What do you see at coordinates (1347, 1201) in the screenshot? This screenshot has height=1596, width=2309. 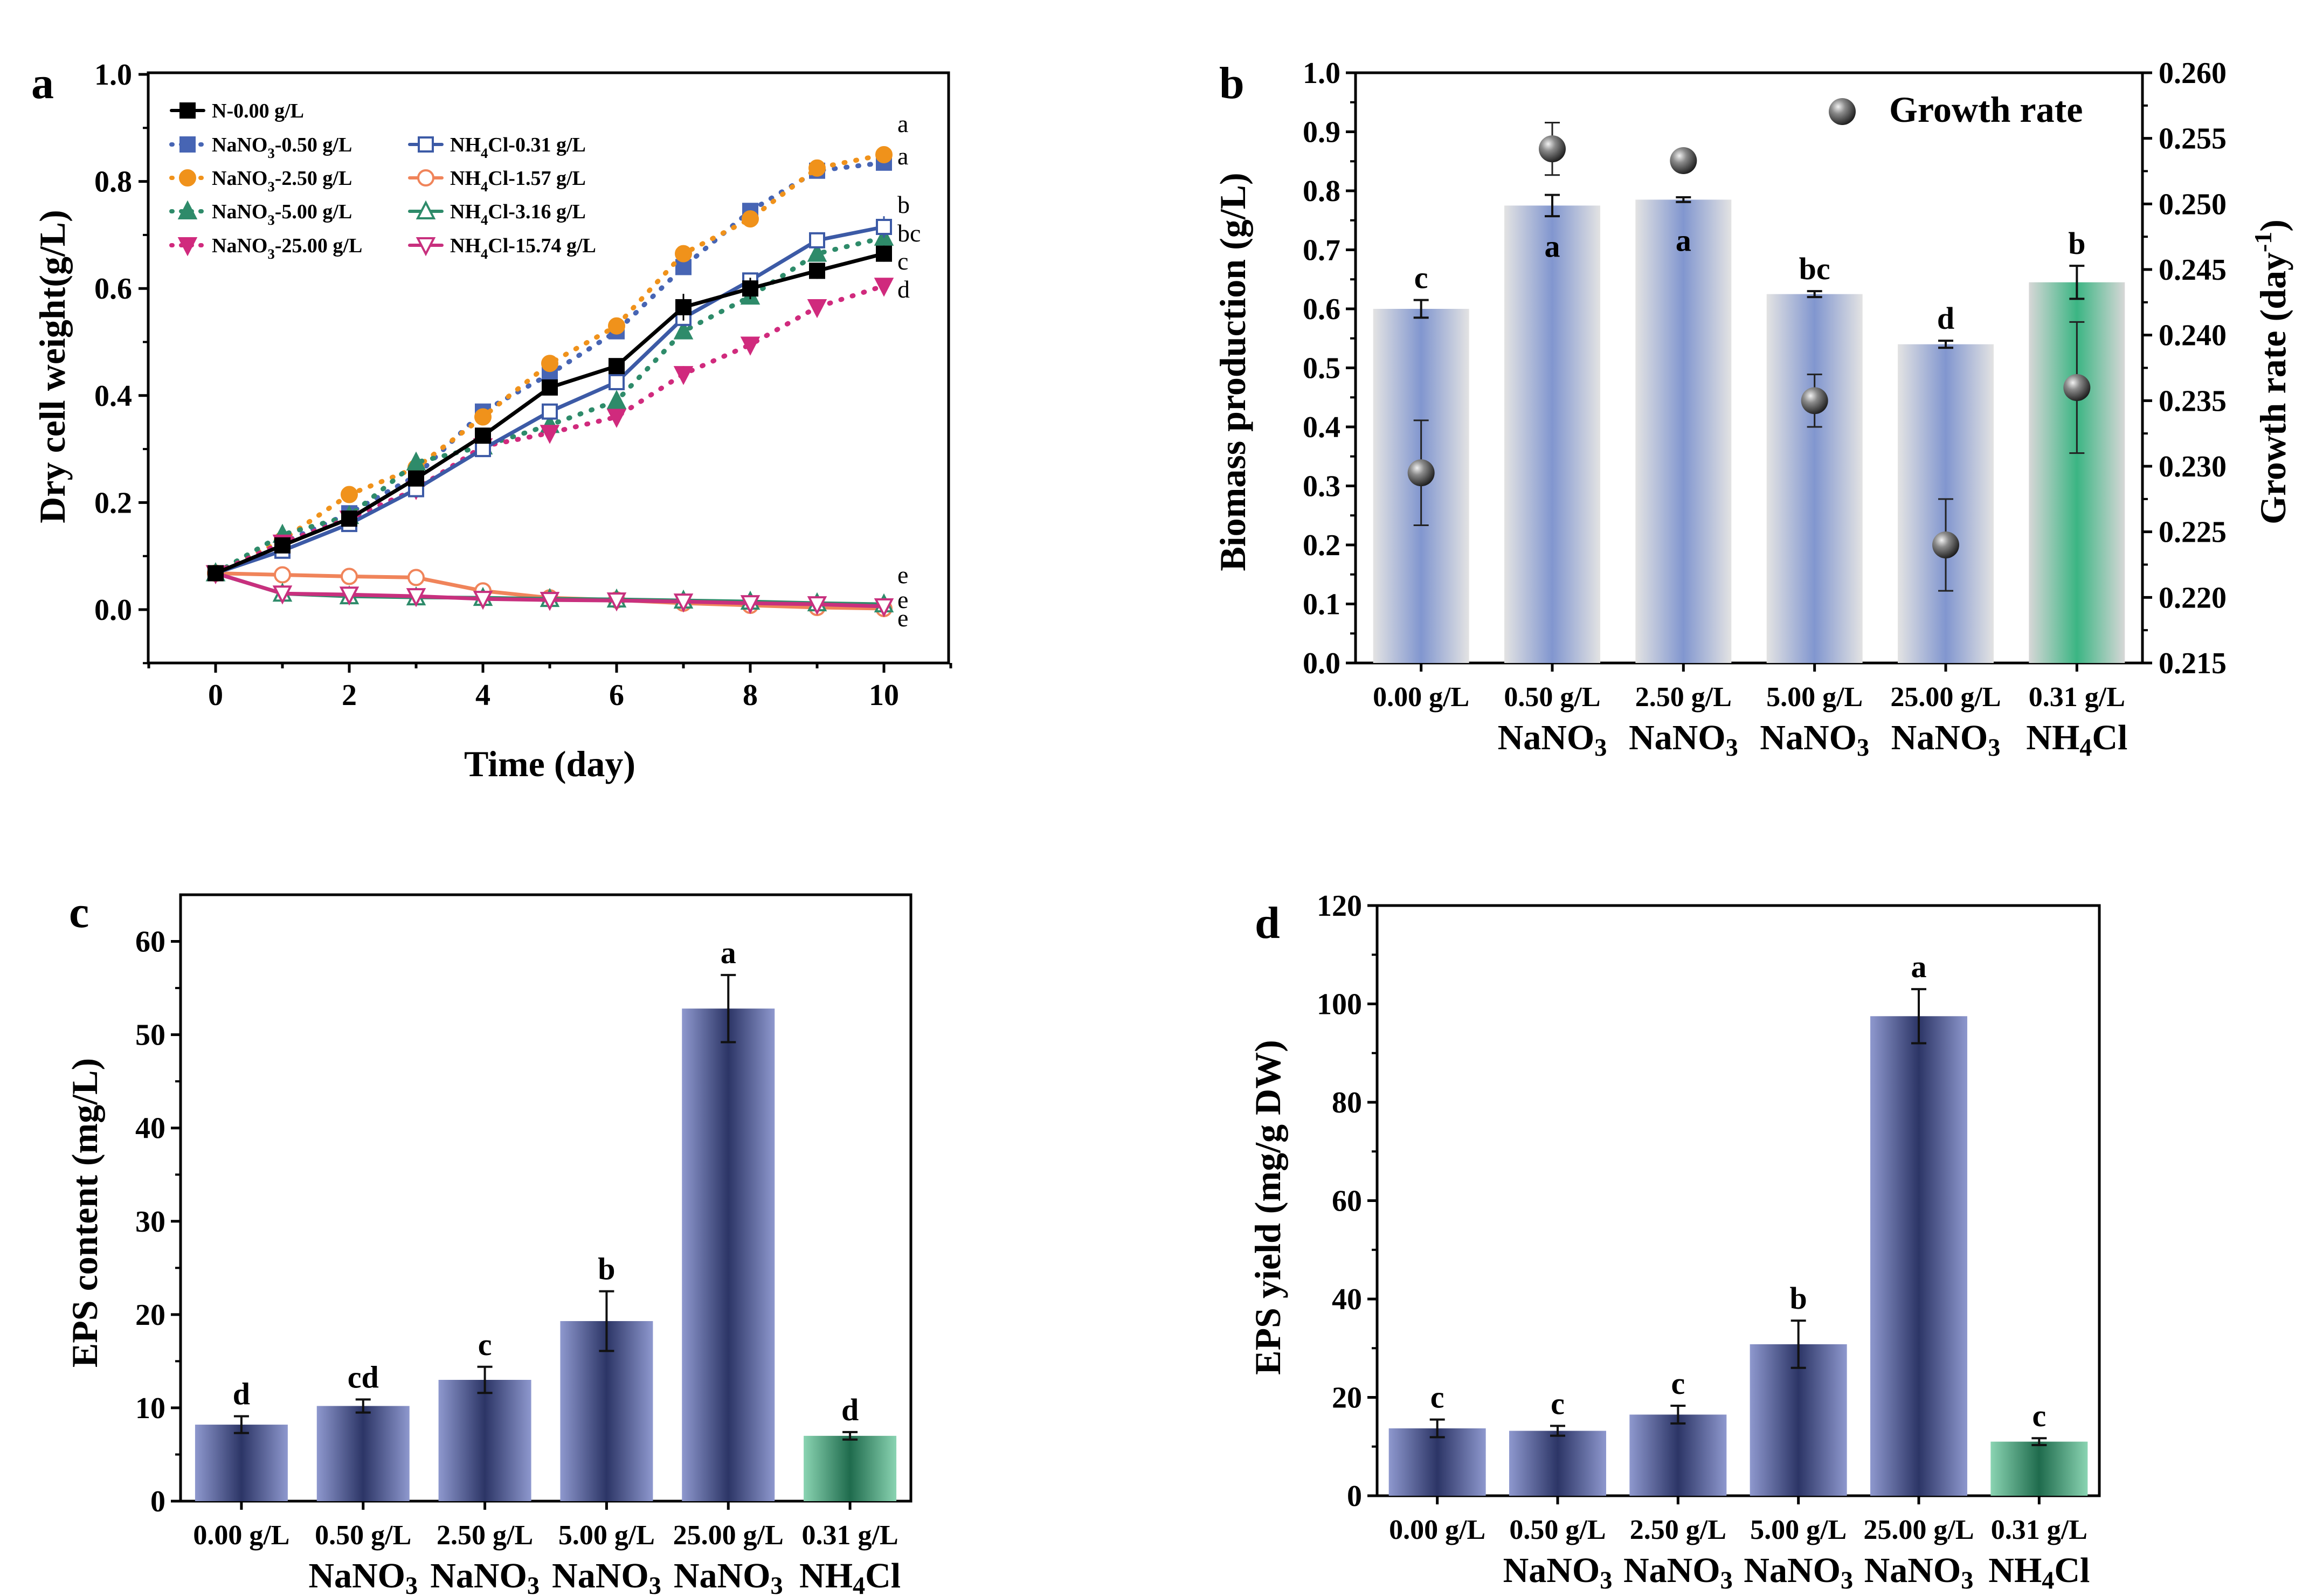 I see `chart-d-ytick-label: 60` at bounding box center [1347, 1201].